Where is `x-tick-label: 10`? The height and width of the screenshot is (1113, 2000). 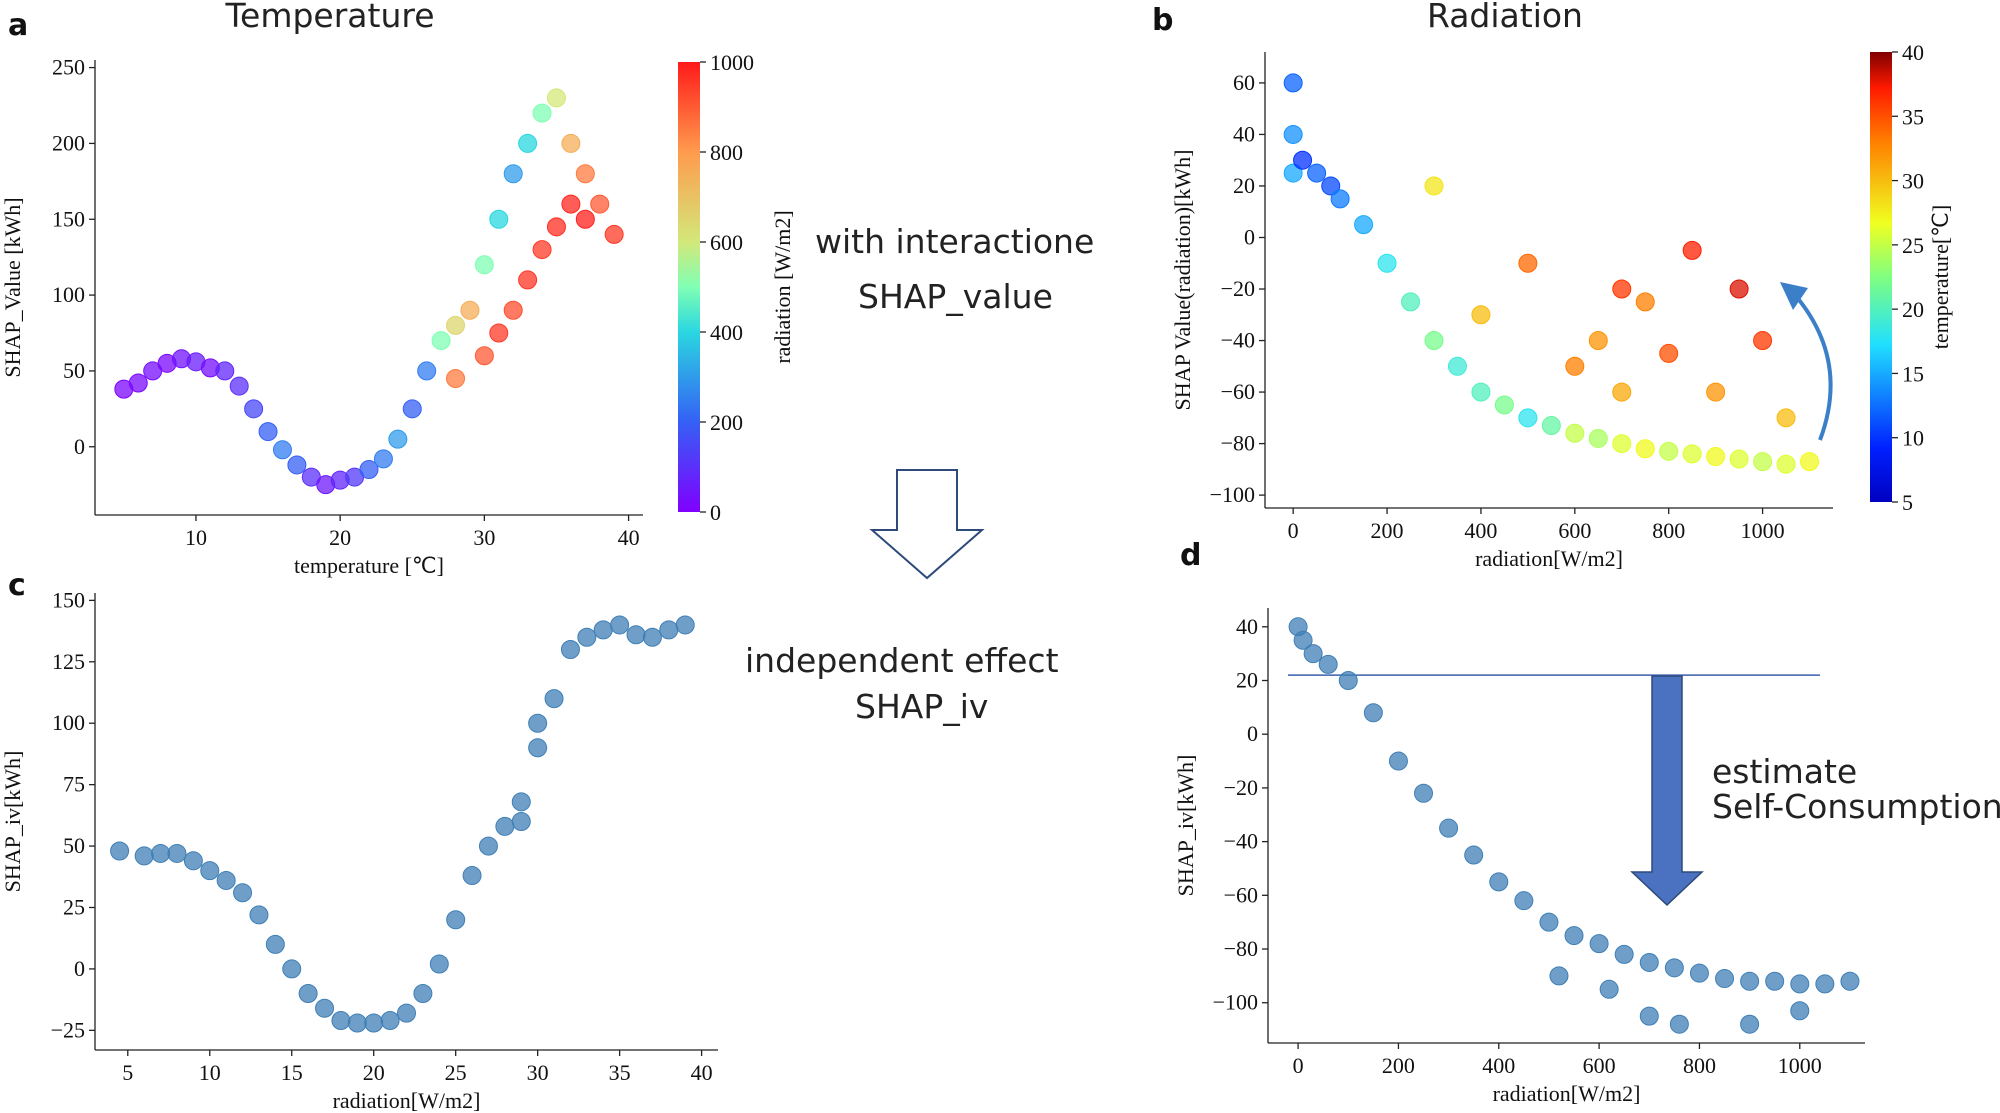
x-tick-label: 10 is located at coordinates (210, 1072).